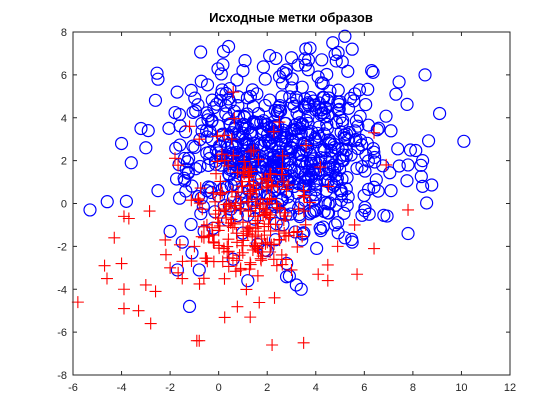 The height and width of the screenshot is (420, 560). Describe the element at coordinates (413, 388) in the screenshot. I see `x-tick-label: 8` at that location.